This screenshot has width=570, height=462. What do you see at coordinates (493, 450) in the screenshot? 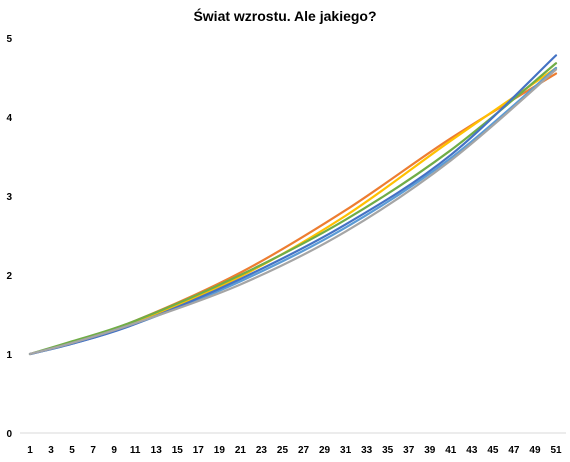
I see `x-tick-label: 45` at bounding box center [493, 450].